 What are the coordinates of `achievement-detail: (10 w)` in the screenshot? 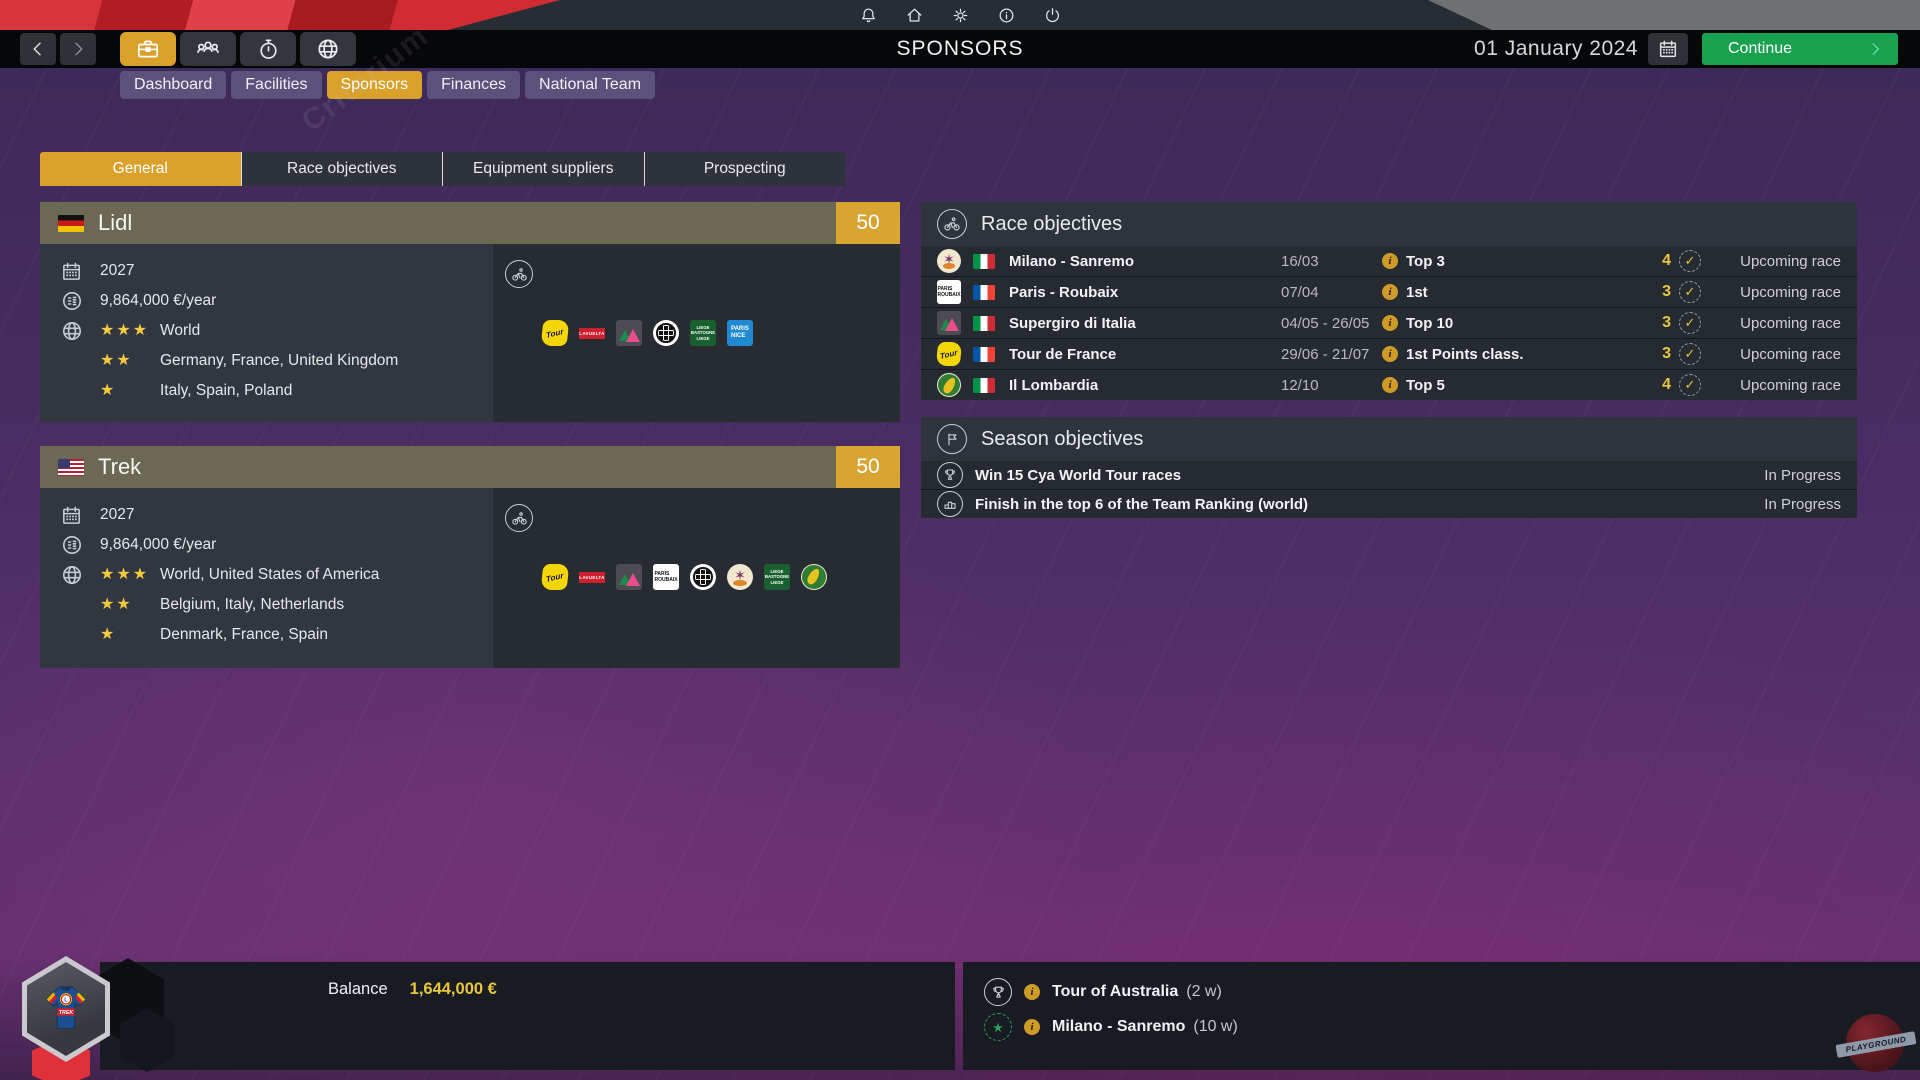 It's located at (1215, 1026).